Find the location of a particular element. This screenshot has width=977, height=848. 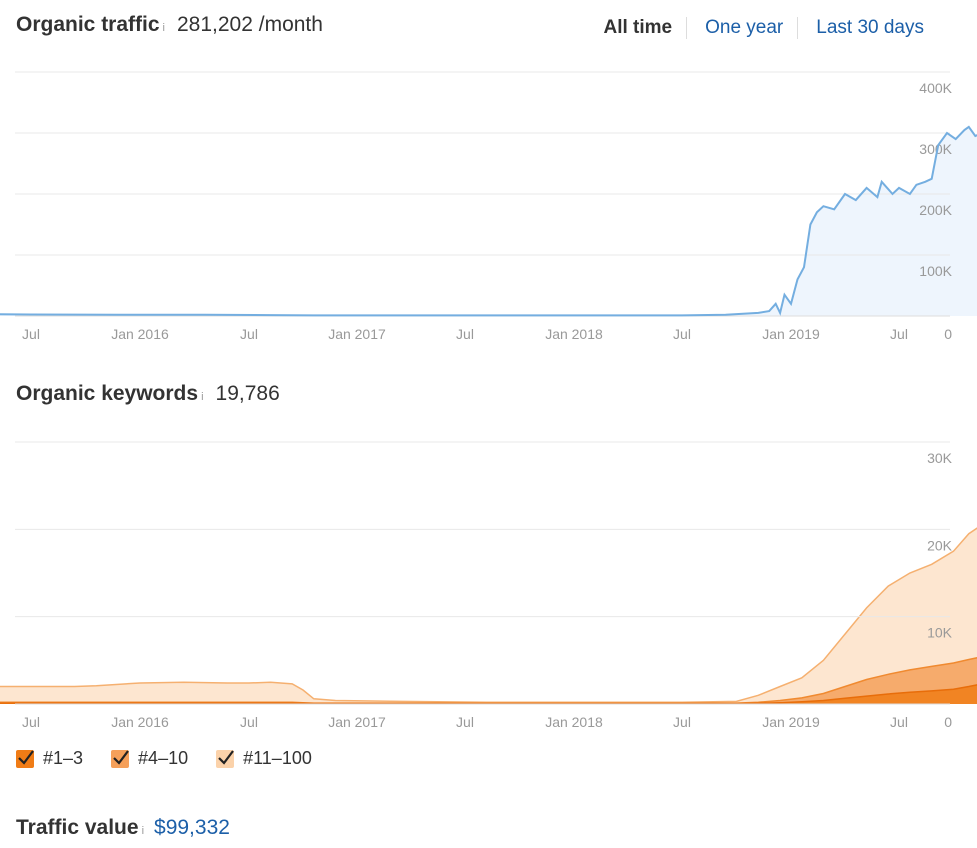

organic-traffic-title: Organic traffic is located at coordinates (88, 24).